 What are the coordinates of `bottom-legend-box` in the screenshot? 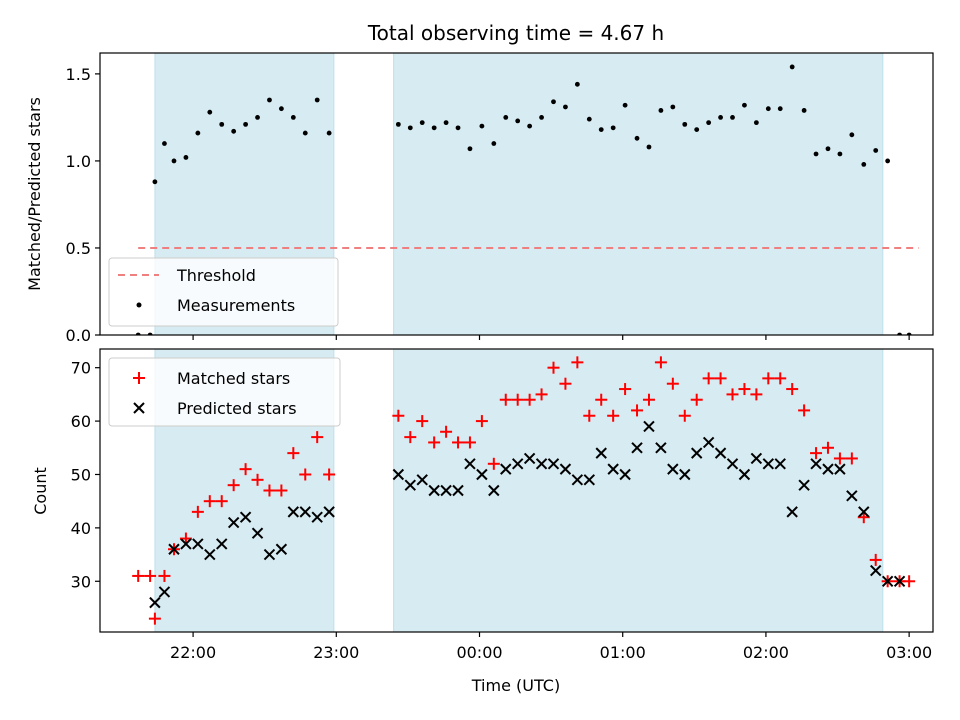 It's located at (224, 392).